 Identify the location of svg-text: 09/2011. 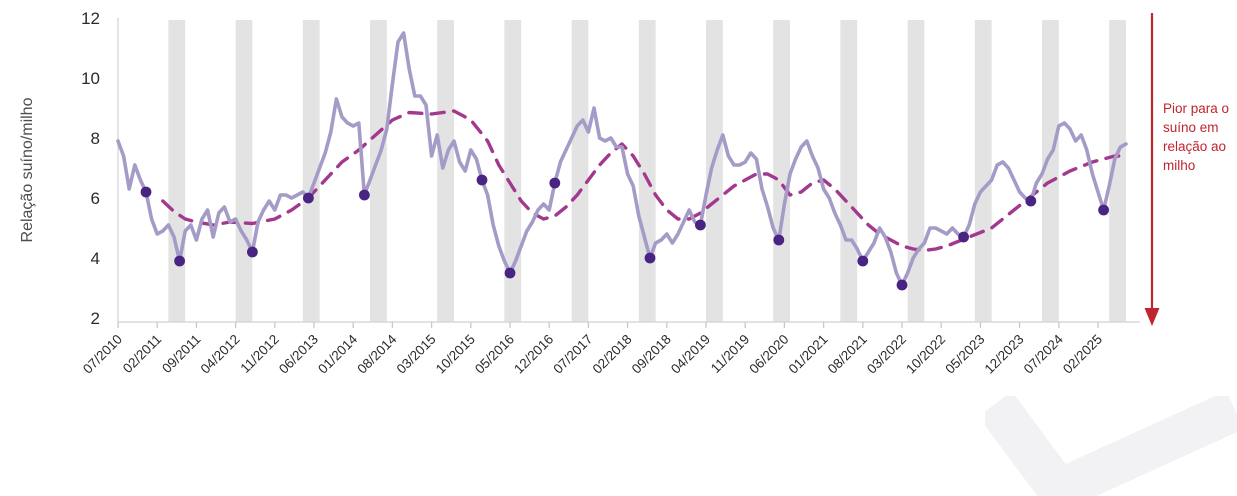
(181, 354).